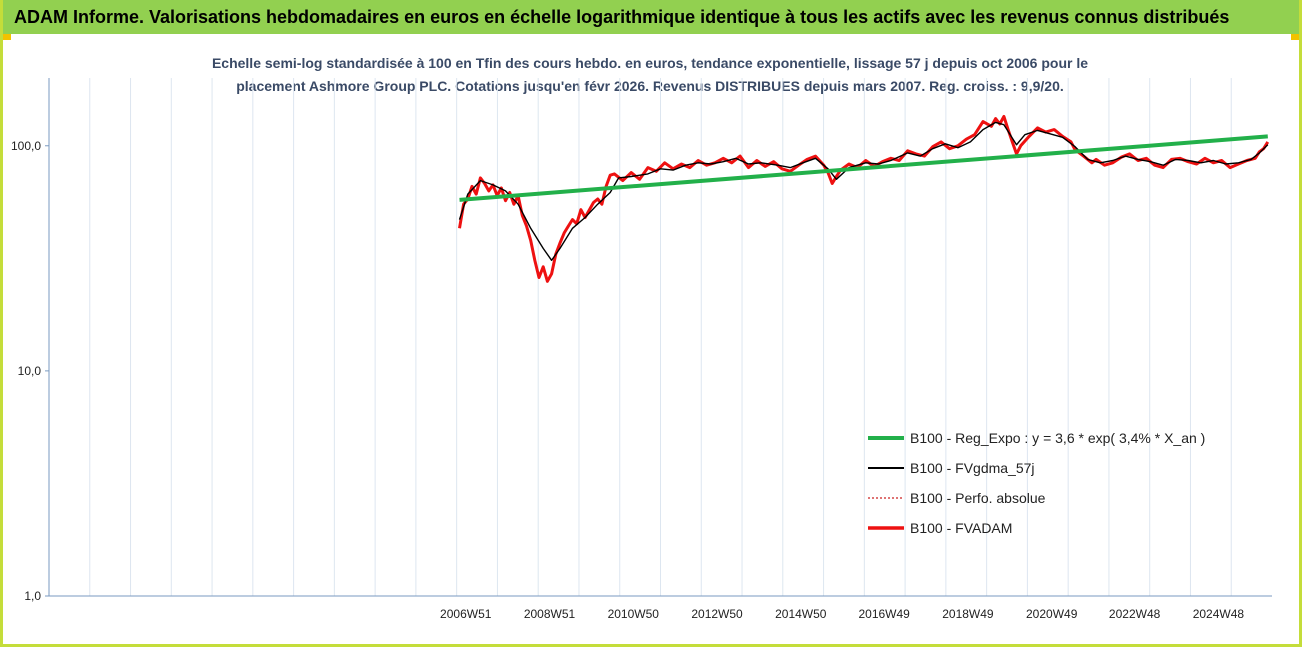 The height and width of the screenshot is (647, 1302). What do you see at coordinates (1295, 37) in the screenshot?
I see `banner-corner-right` at bounding box center [1295, 37].